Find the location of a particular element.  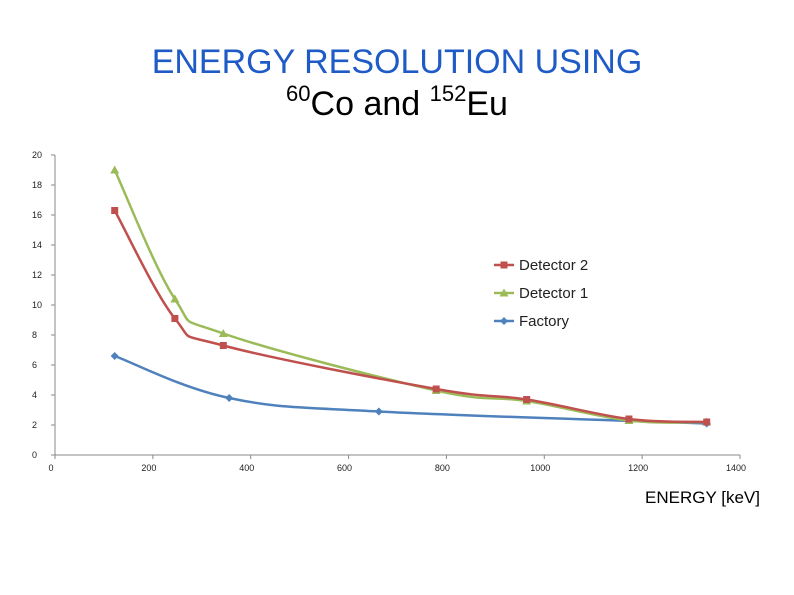

legend-label-factory: Factory is located at coordinates (544, 321).